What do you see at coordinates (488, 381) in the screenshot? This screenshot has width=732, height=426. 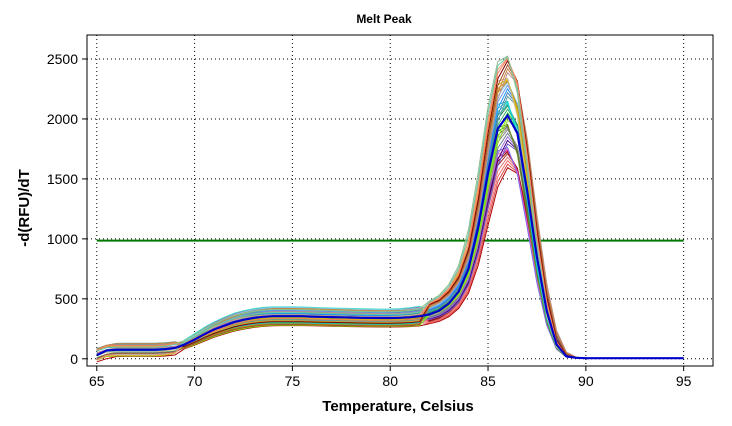 I see `x-tick-label-4: 85` at bounding box center [488, 381].